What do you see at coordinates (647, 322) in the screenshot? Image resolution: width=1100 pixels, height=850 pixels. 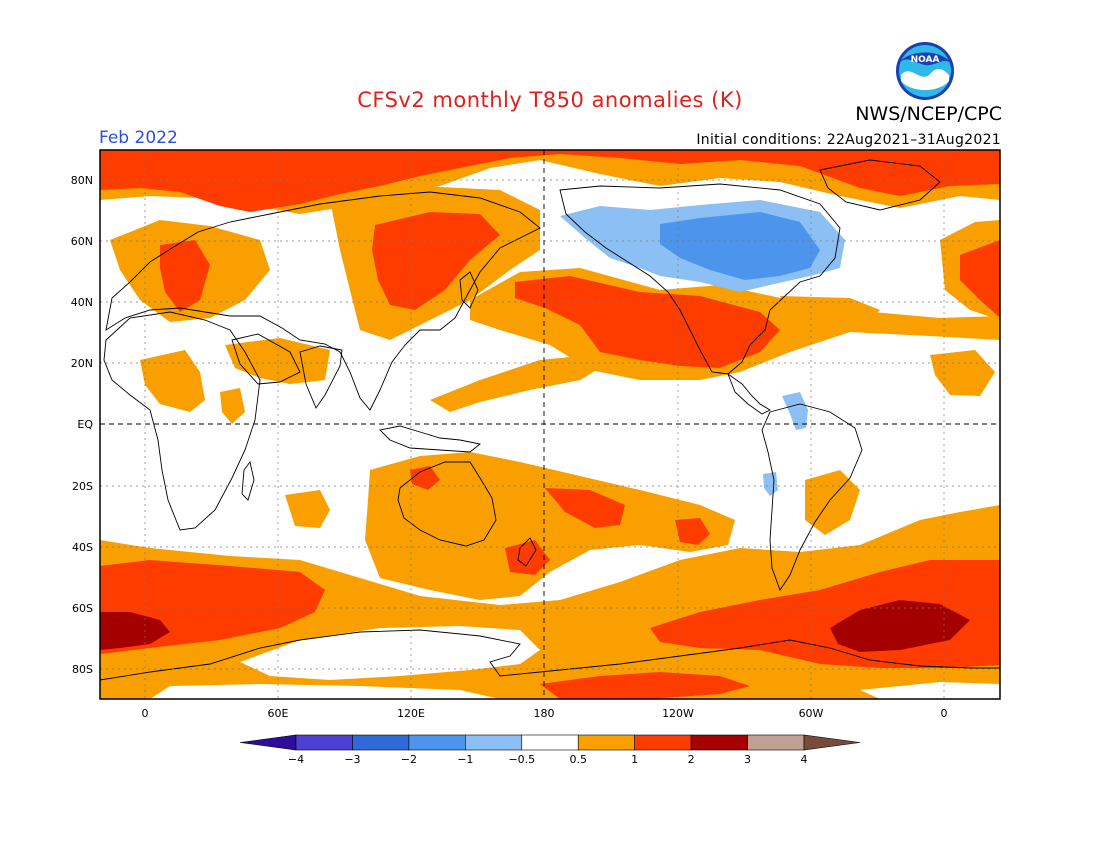 I see `npacific-hot` at bounding box center [647, 322].